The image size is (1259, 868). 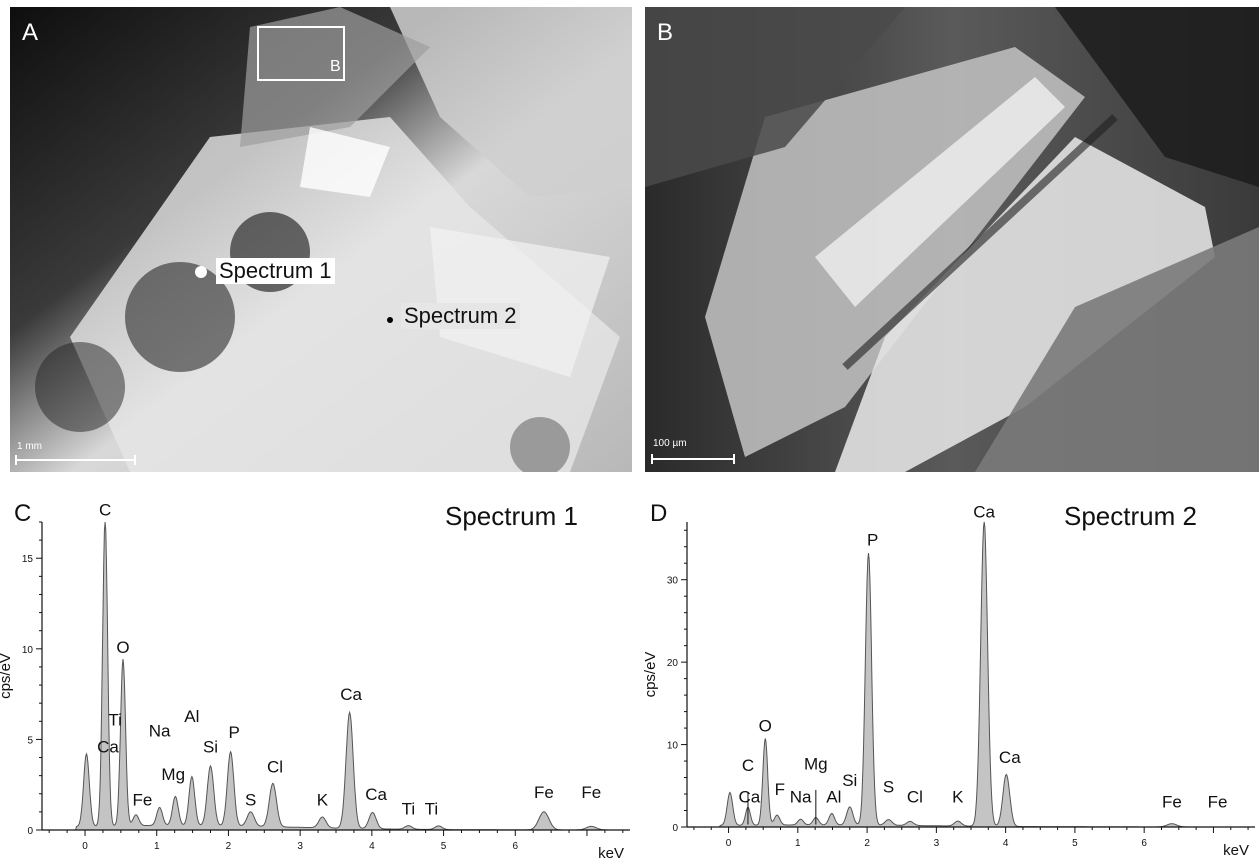 I want to click on chart-title-d: Spectrum 2, so click(x=1130, y=516).